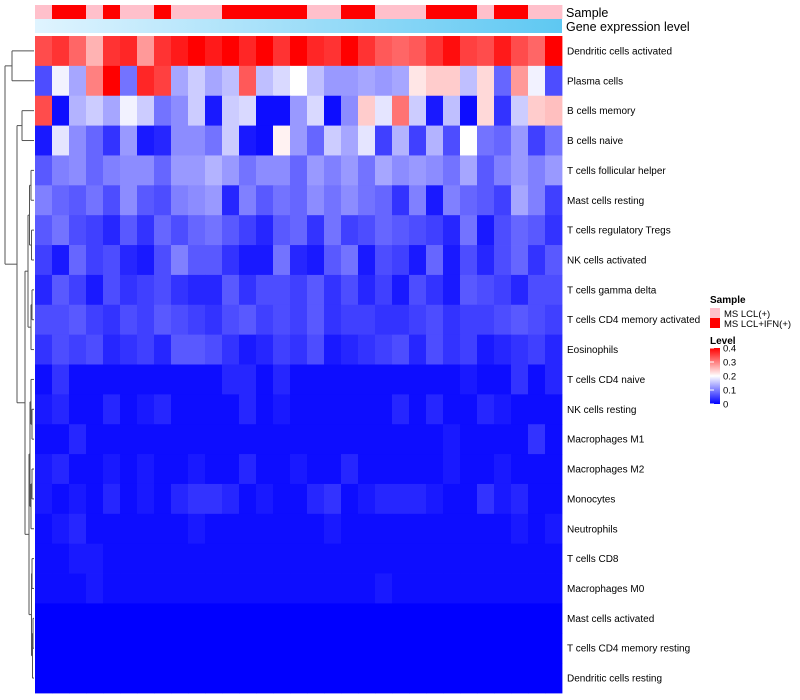 Image resolution: width=800 pixels, height=700 pixels. What do you see at coordinates (591, 499) in the screenshot?
I see `row-label: Monocytes` at bounding box center [591, 499].